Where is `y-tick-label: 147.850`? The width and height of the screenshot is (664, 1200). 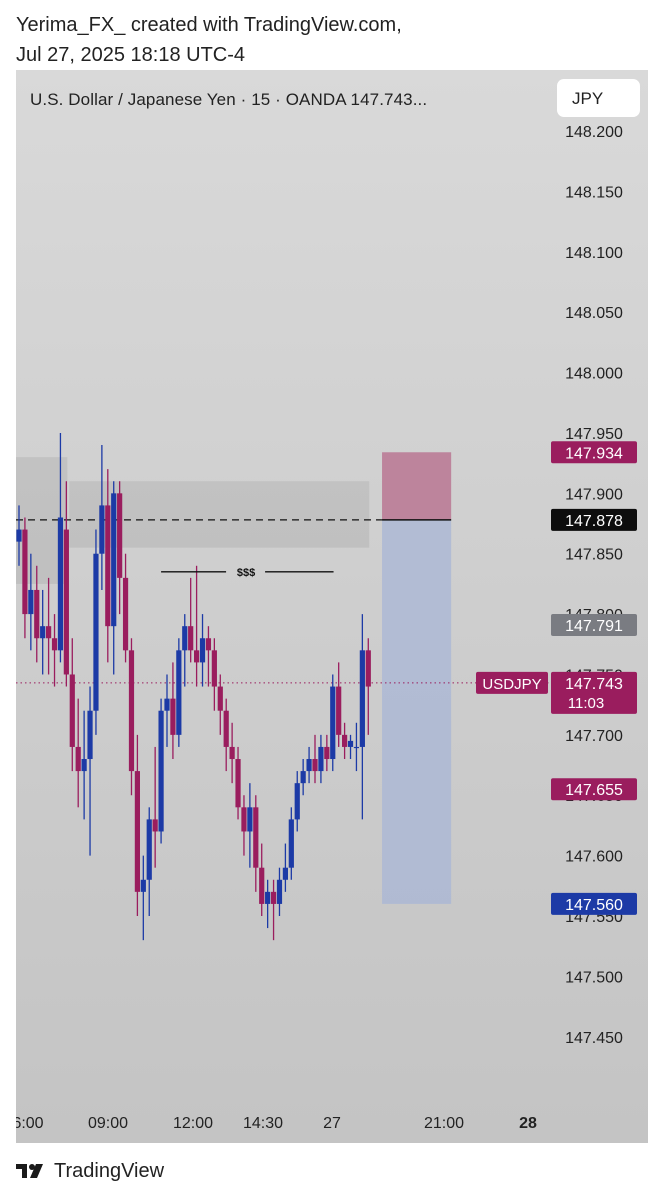
y-tick-label: 147.850 is located at coordinates (594, 555).